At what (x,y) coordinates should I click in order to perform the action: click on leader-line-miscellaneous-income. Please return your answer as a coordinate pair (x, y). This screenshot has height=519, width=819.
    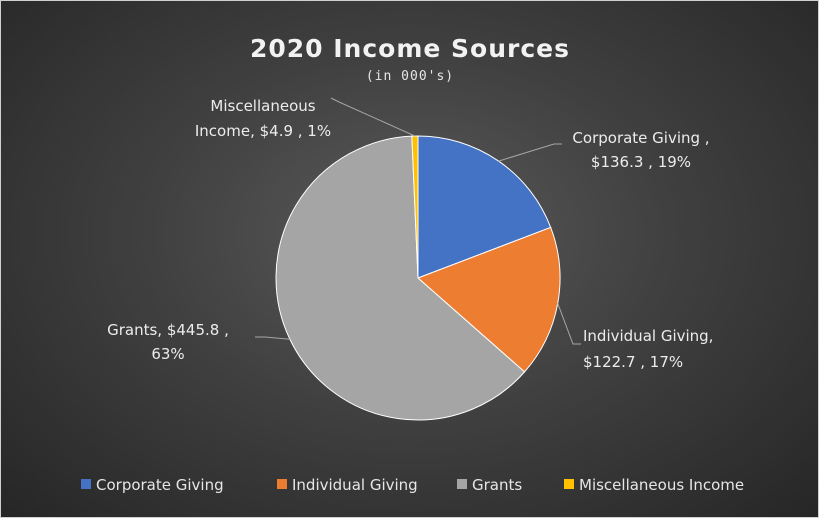
    Looking at the image, I should click on (373, 117).